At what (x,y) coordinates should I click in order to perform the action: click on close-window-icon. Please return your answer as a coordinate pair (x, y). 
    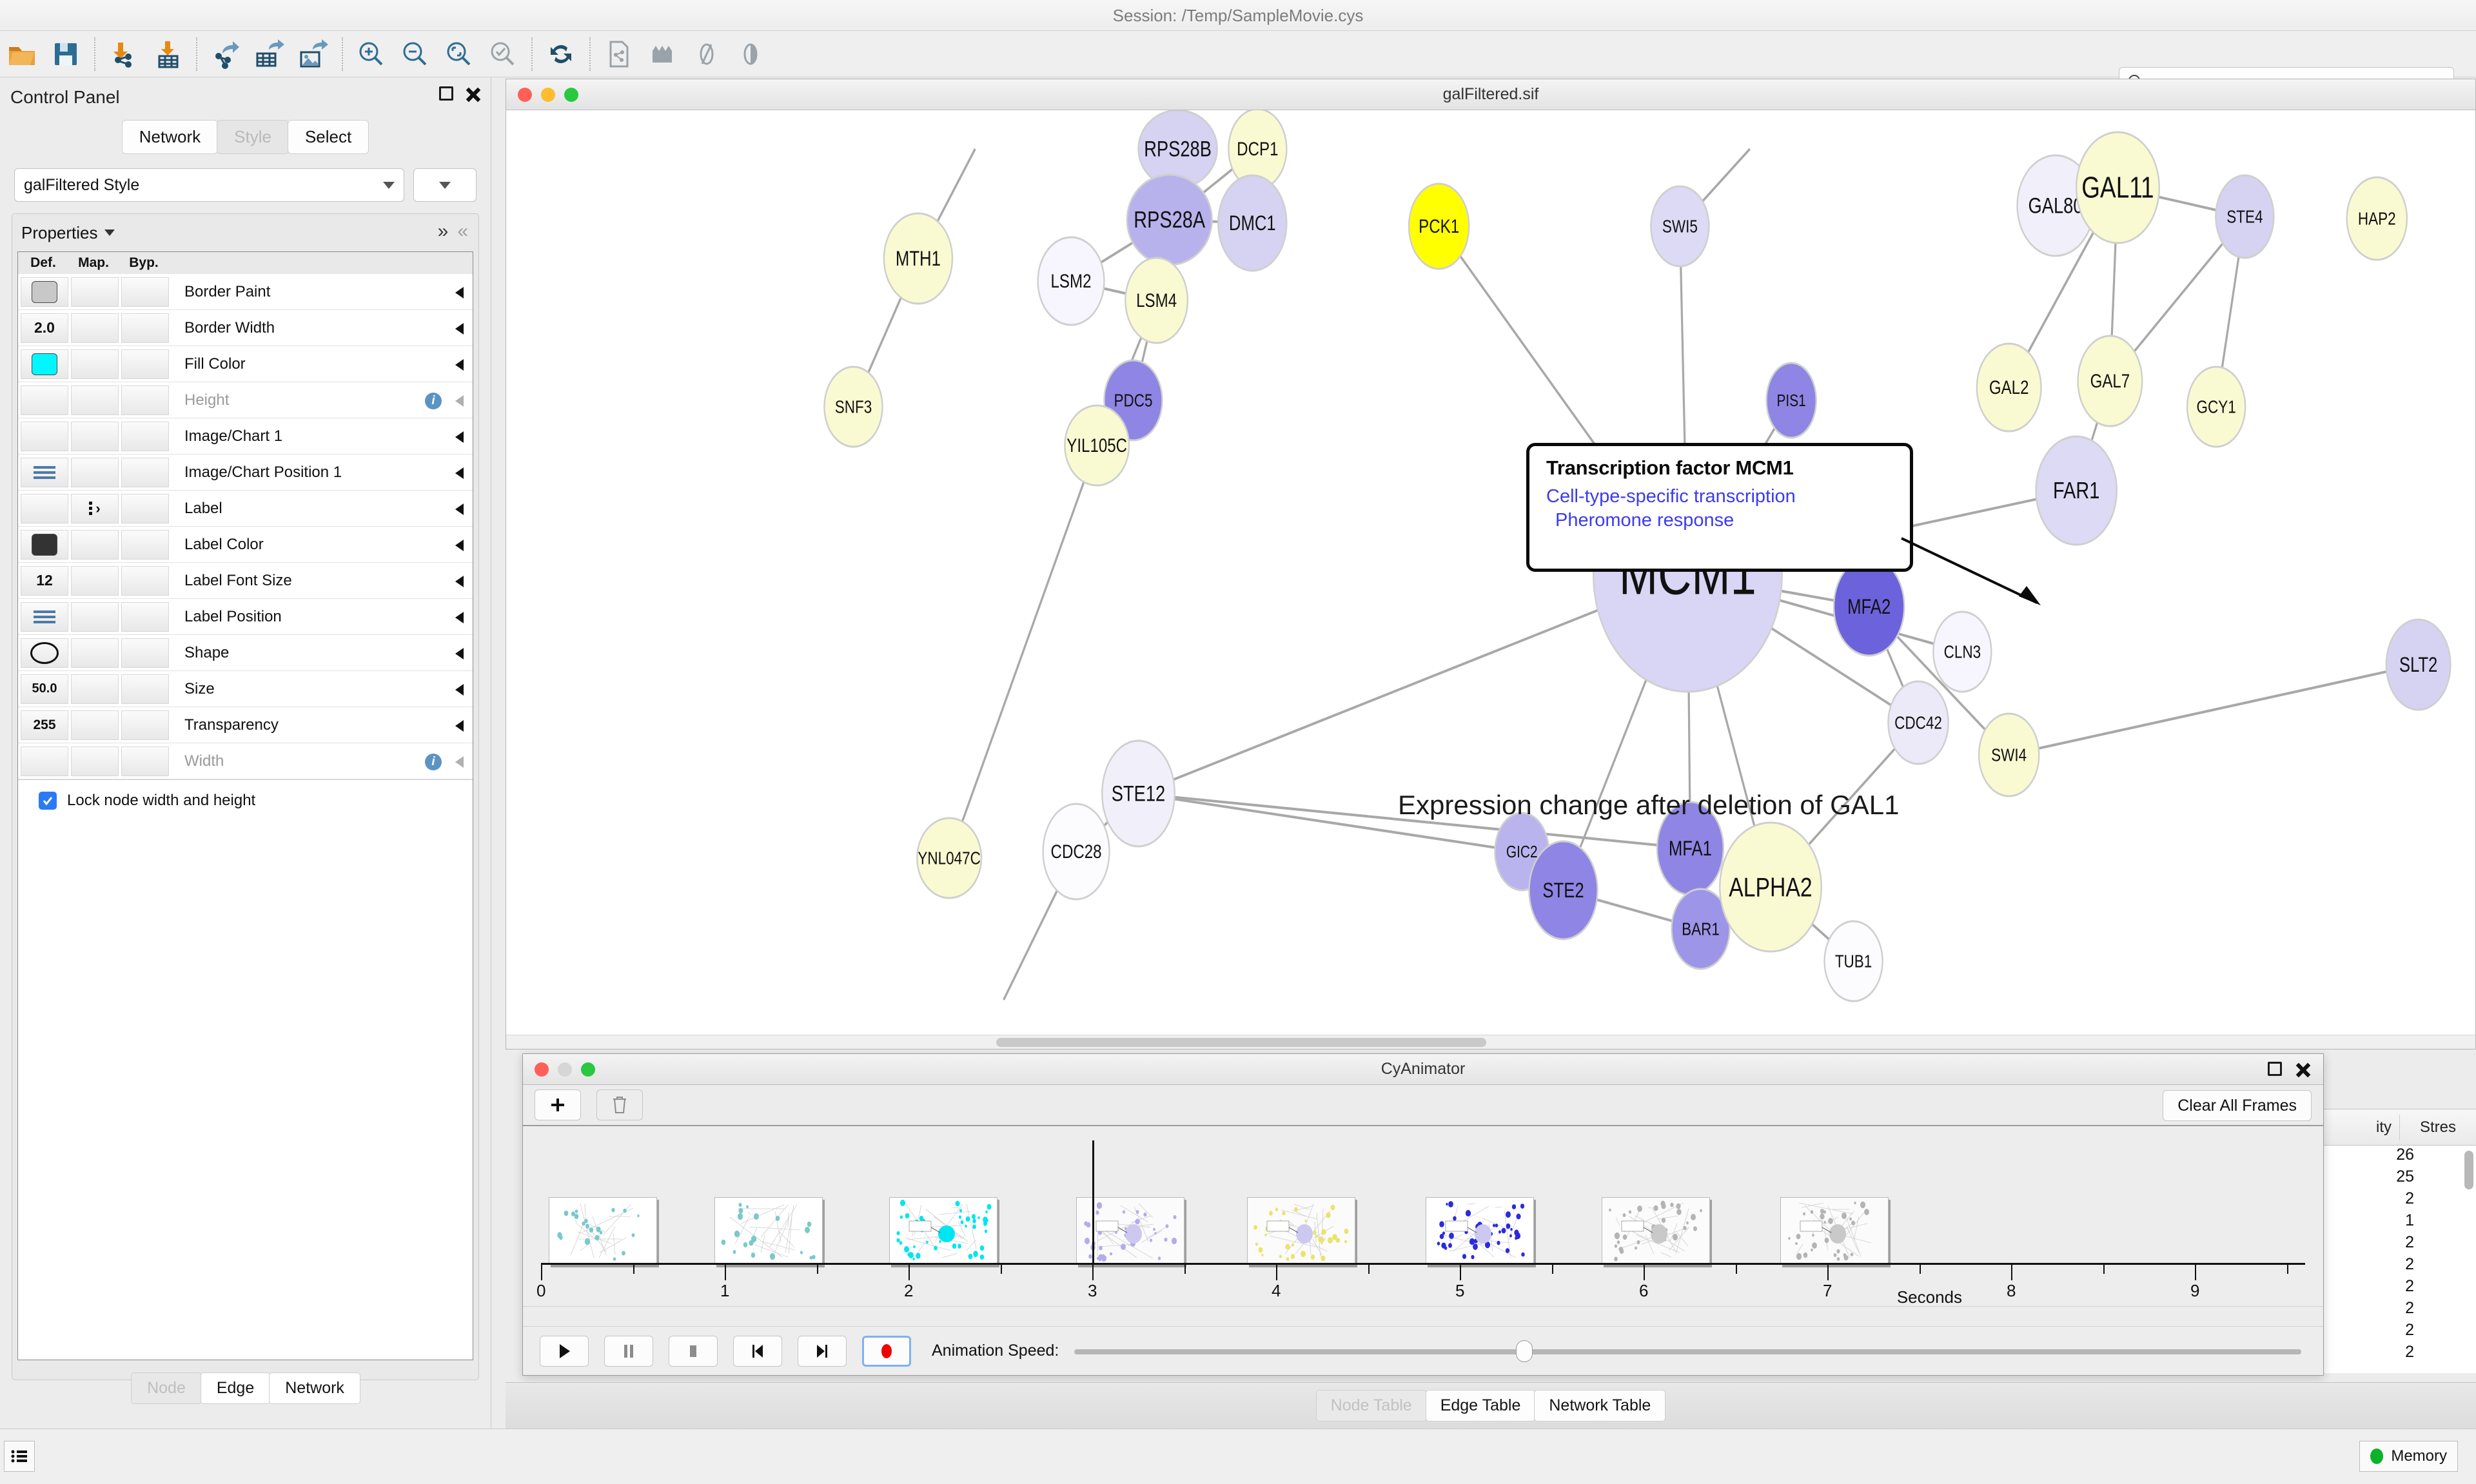
    Looking at the image, I should click on (542, 1069).